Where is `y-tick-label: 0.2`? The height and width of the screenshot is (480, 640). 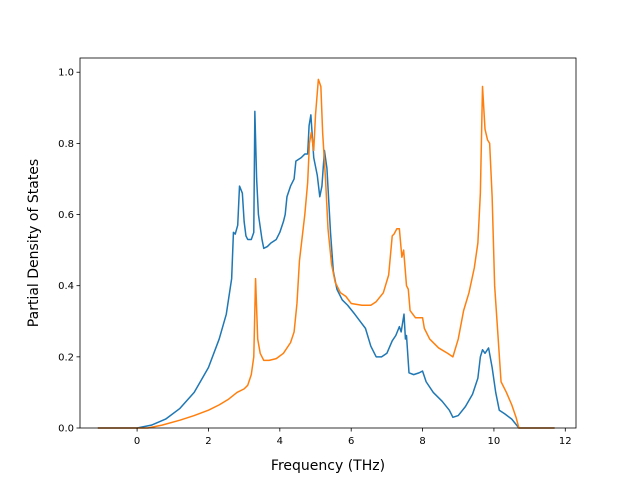
y-tick-label: 0.2 is located at coordinates (66, 357).